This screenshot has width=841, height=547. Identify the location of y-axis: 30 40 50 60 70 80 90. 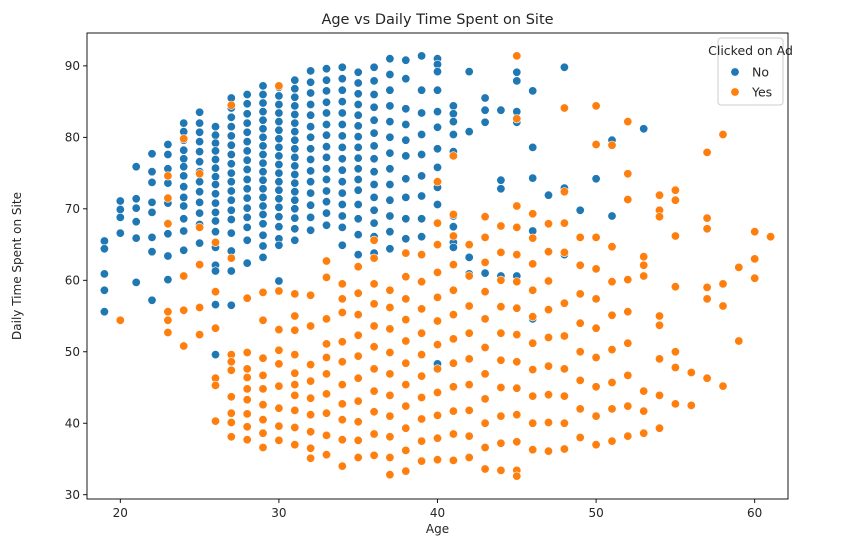
(76, 280).